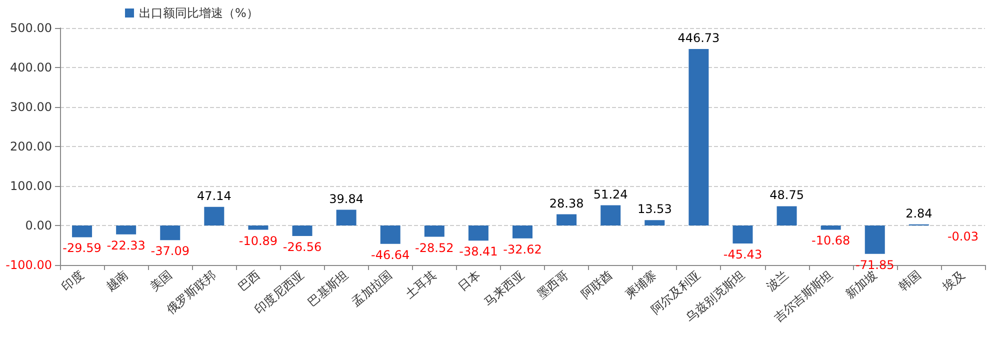  What do you see at coordinates (919, 213) in the screenshot?
I see `data-label: 2.84` at bounding box center [919, 213].